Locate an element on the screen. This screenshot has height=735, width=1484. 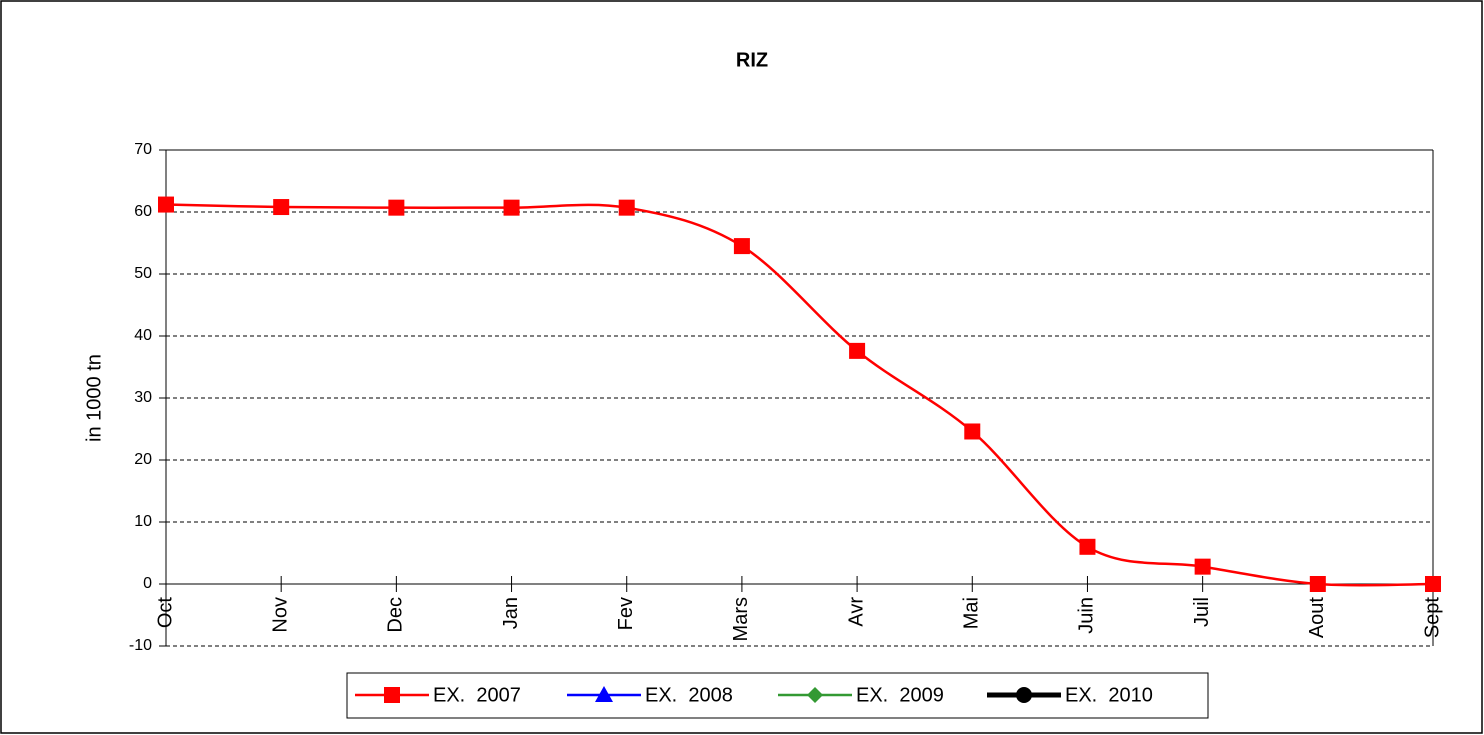
y-tick-label: 50 is located at coordinates (143, 273).